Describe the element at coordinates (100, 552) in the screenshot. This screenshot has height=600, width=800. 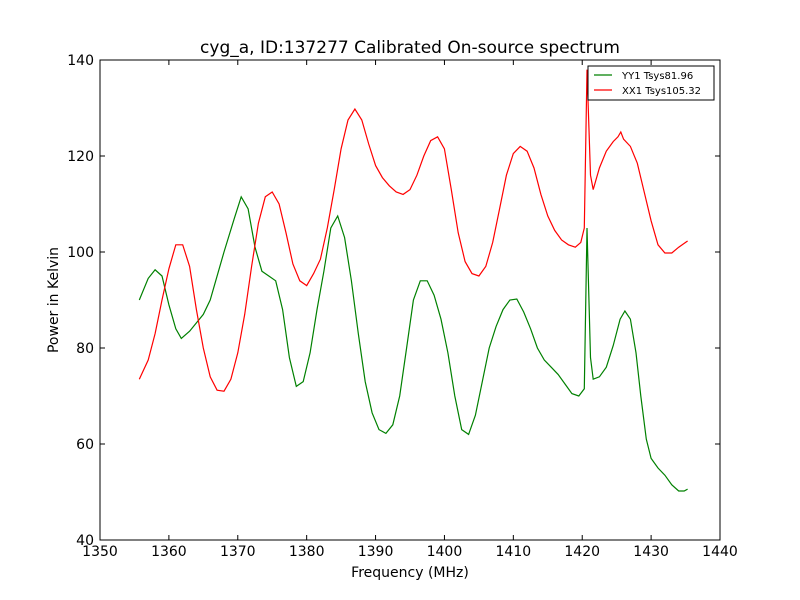
I see `x-tick-label: 1350` at that location.